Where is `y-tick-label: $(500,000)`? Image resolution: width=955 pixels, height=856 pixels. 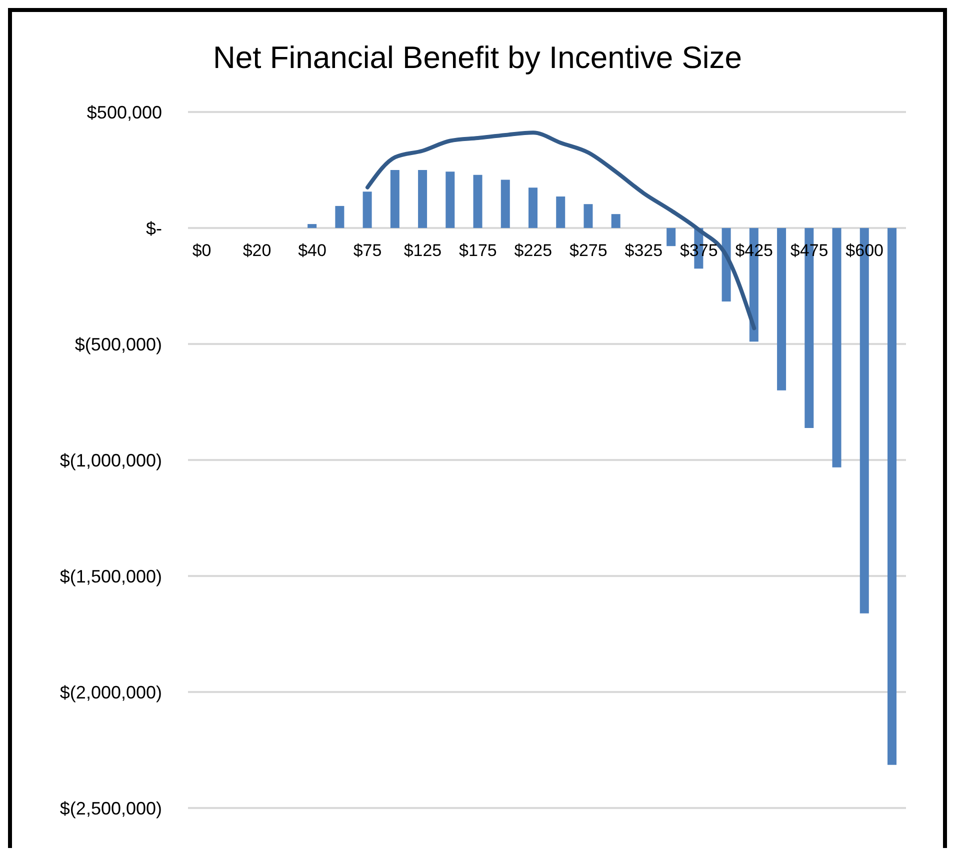 y-tick-label: $(500,000) is located at coordinates (118, 344).